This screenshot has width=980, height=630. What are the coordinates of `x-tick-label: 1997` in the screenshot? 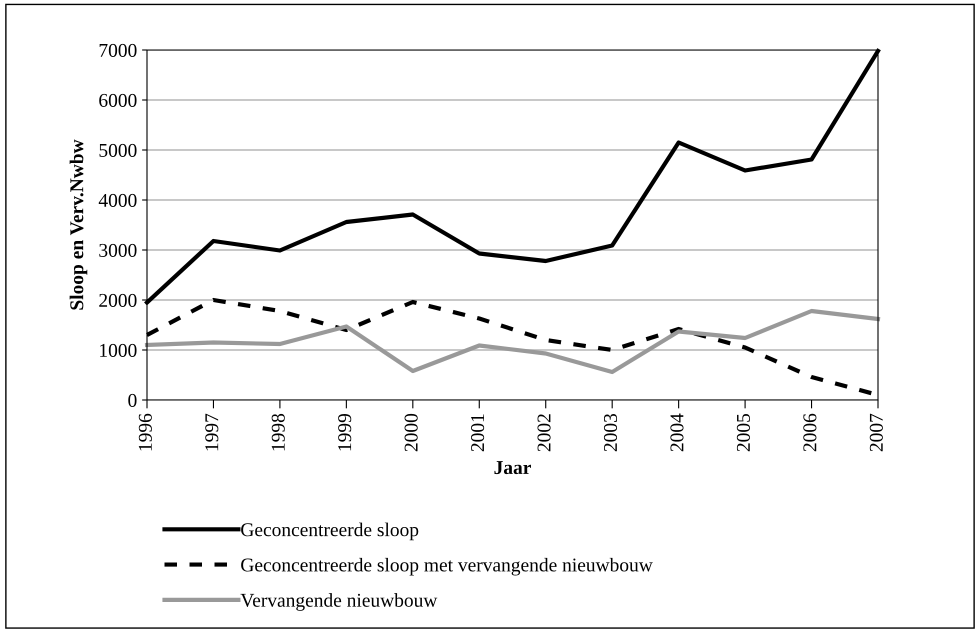 It's located at (211, 432).